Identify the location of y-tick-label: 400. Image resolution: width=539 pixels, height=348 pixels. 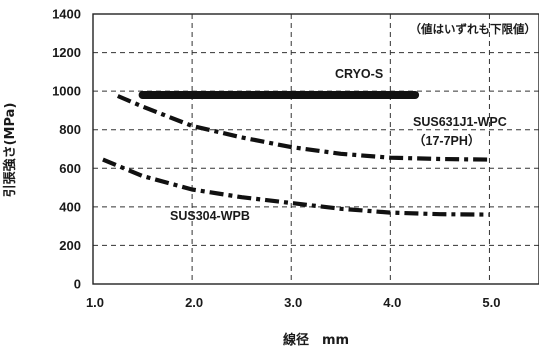
(70, 206).